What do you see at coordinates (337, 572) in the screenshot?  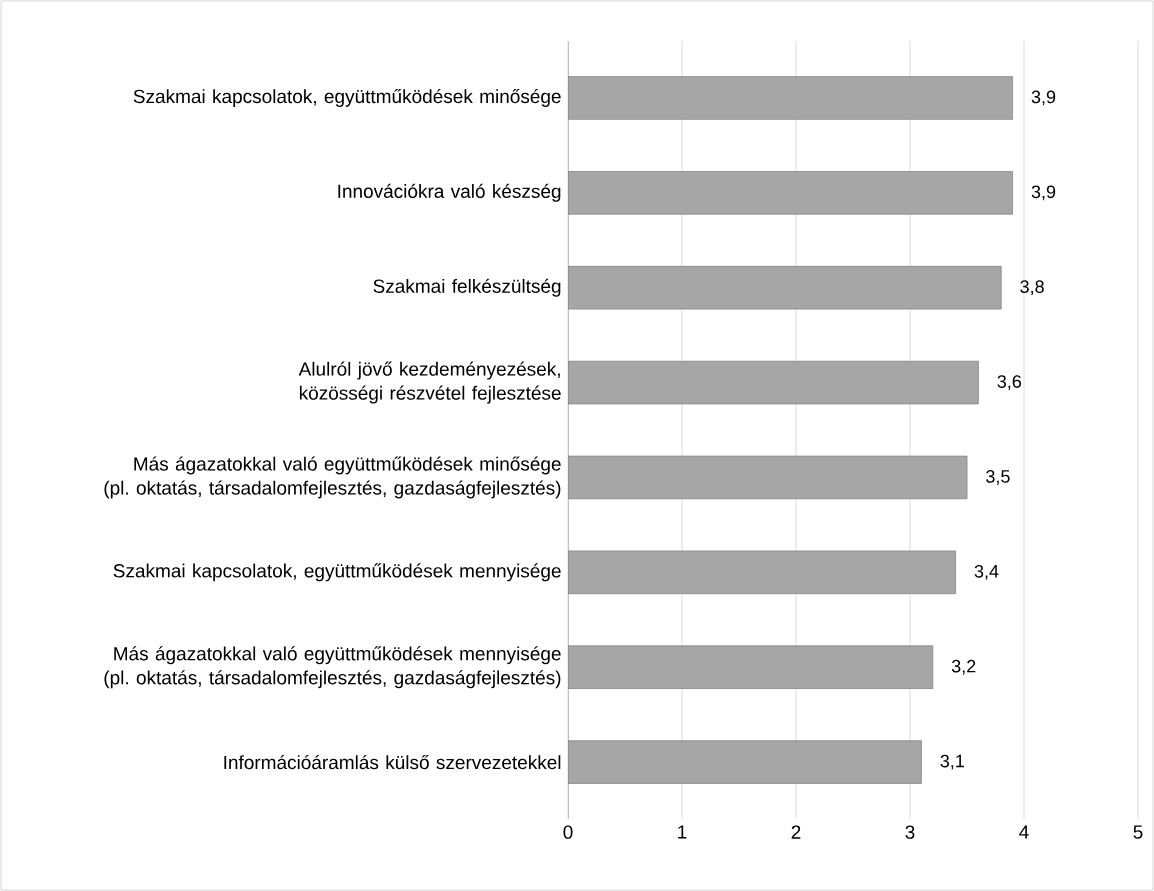 I see `y-tick-label: Szakmai kapcsolatok, együttműködések mennyisége` at bounding box center [337, 572].